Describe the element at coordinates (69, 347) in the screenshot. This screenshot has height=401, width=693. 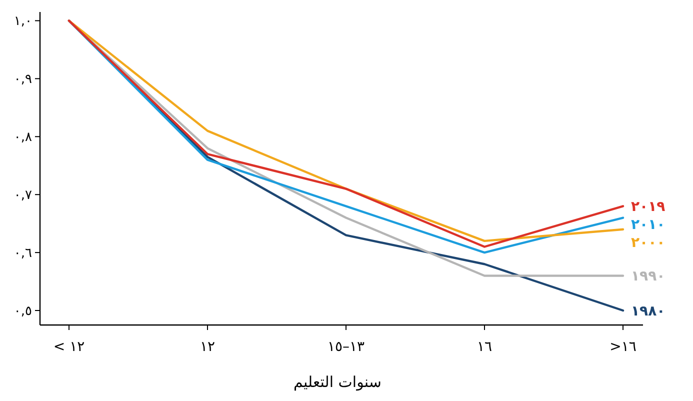
I see `x-tick-label: < ١٢` at that location.